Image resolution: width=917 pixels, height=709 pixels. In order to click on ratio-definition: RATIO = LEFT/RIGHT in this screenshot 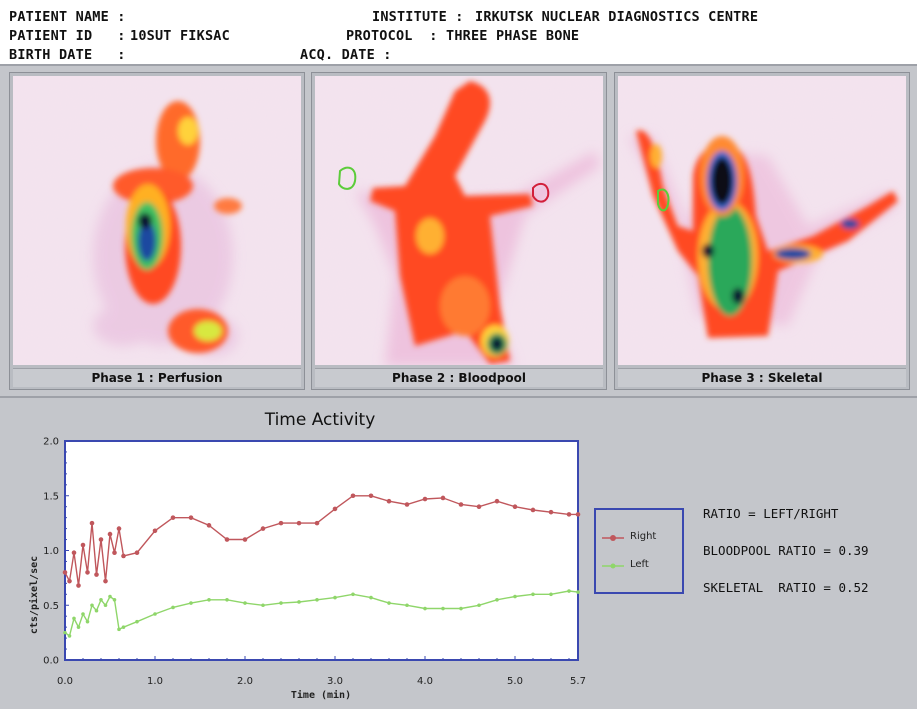, I will do `click(771, 513)`.